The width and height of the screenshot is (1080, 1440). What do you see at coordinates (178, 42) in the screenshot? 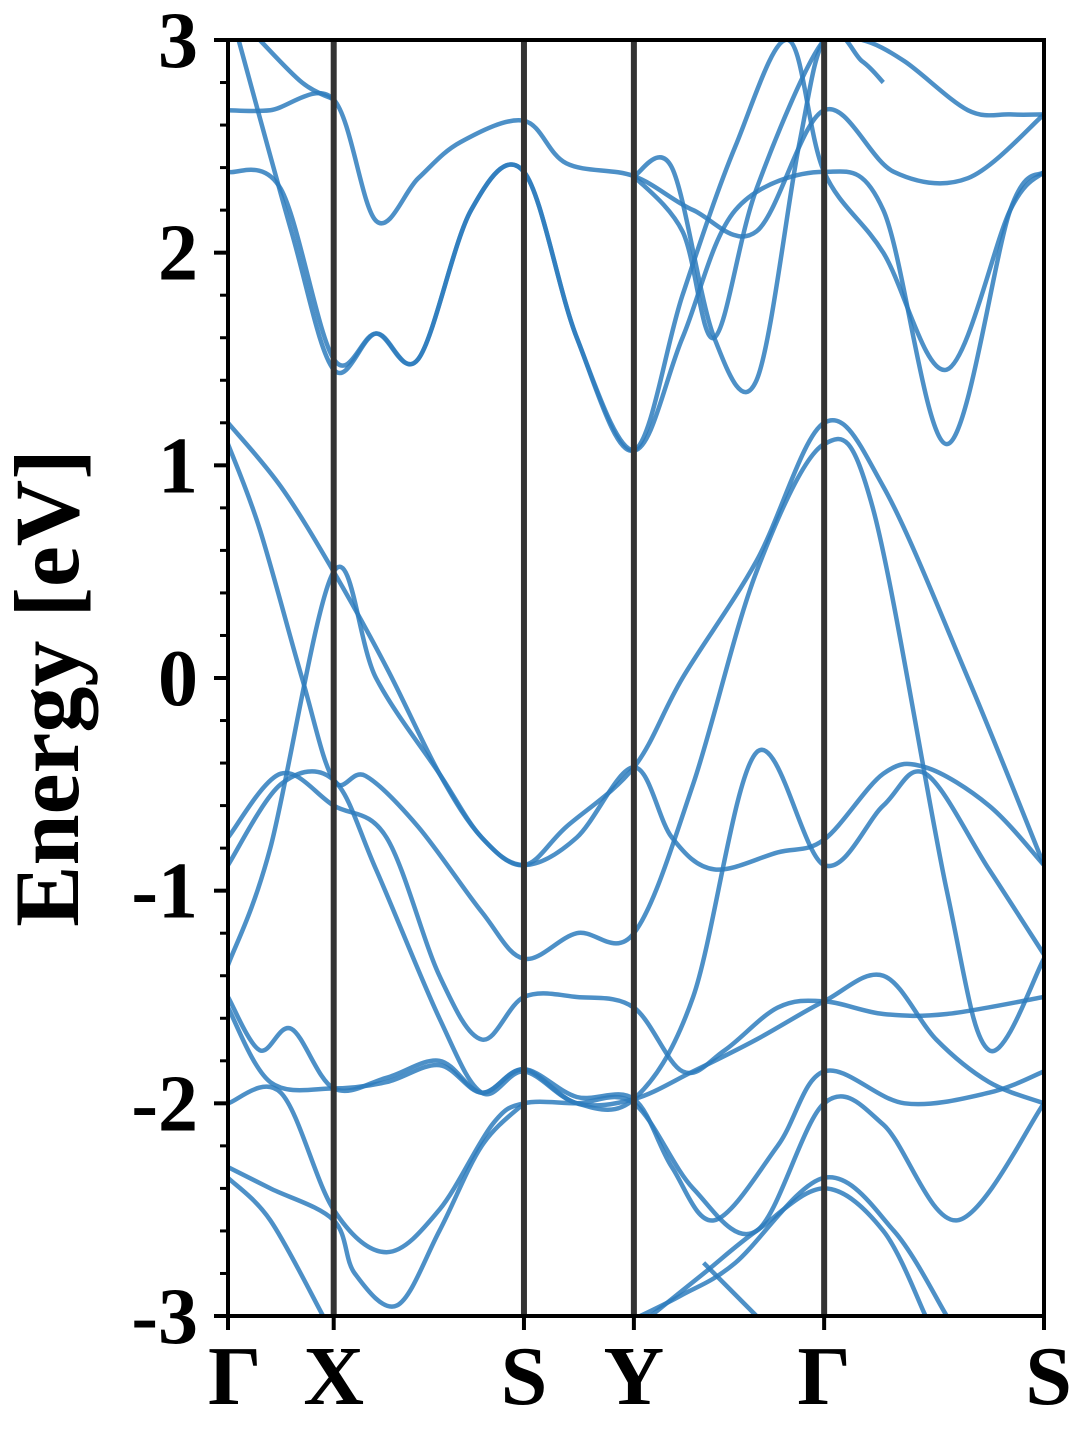
I see `y-tick-label: 3` at bounding box center [178, 42].